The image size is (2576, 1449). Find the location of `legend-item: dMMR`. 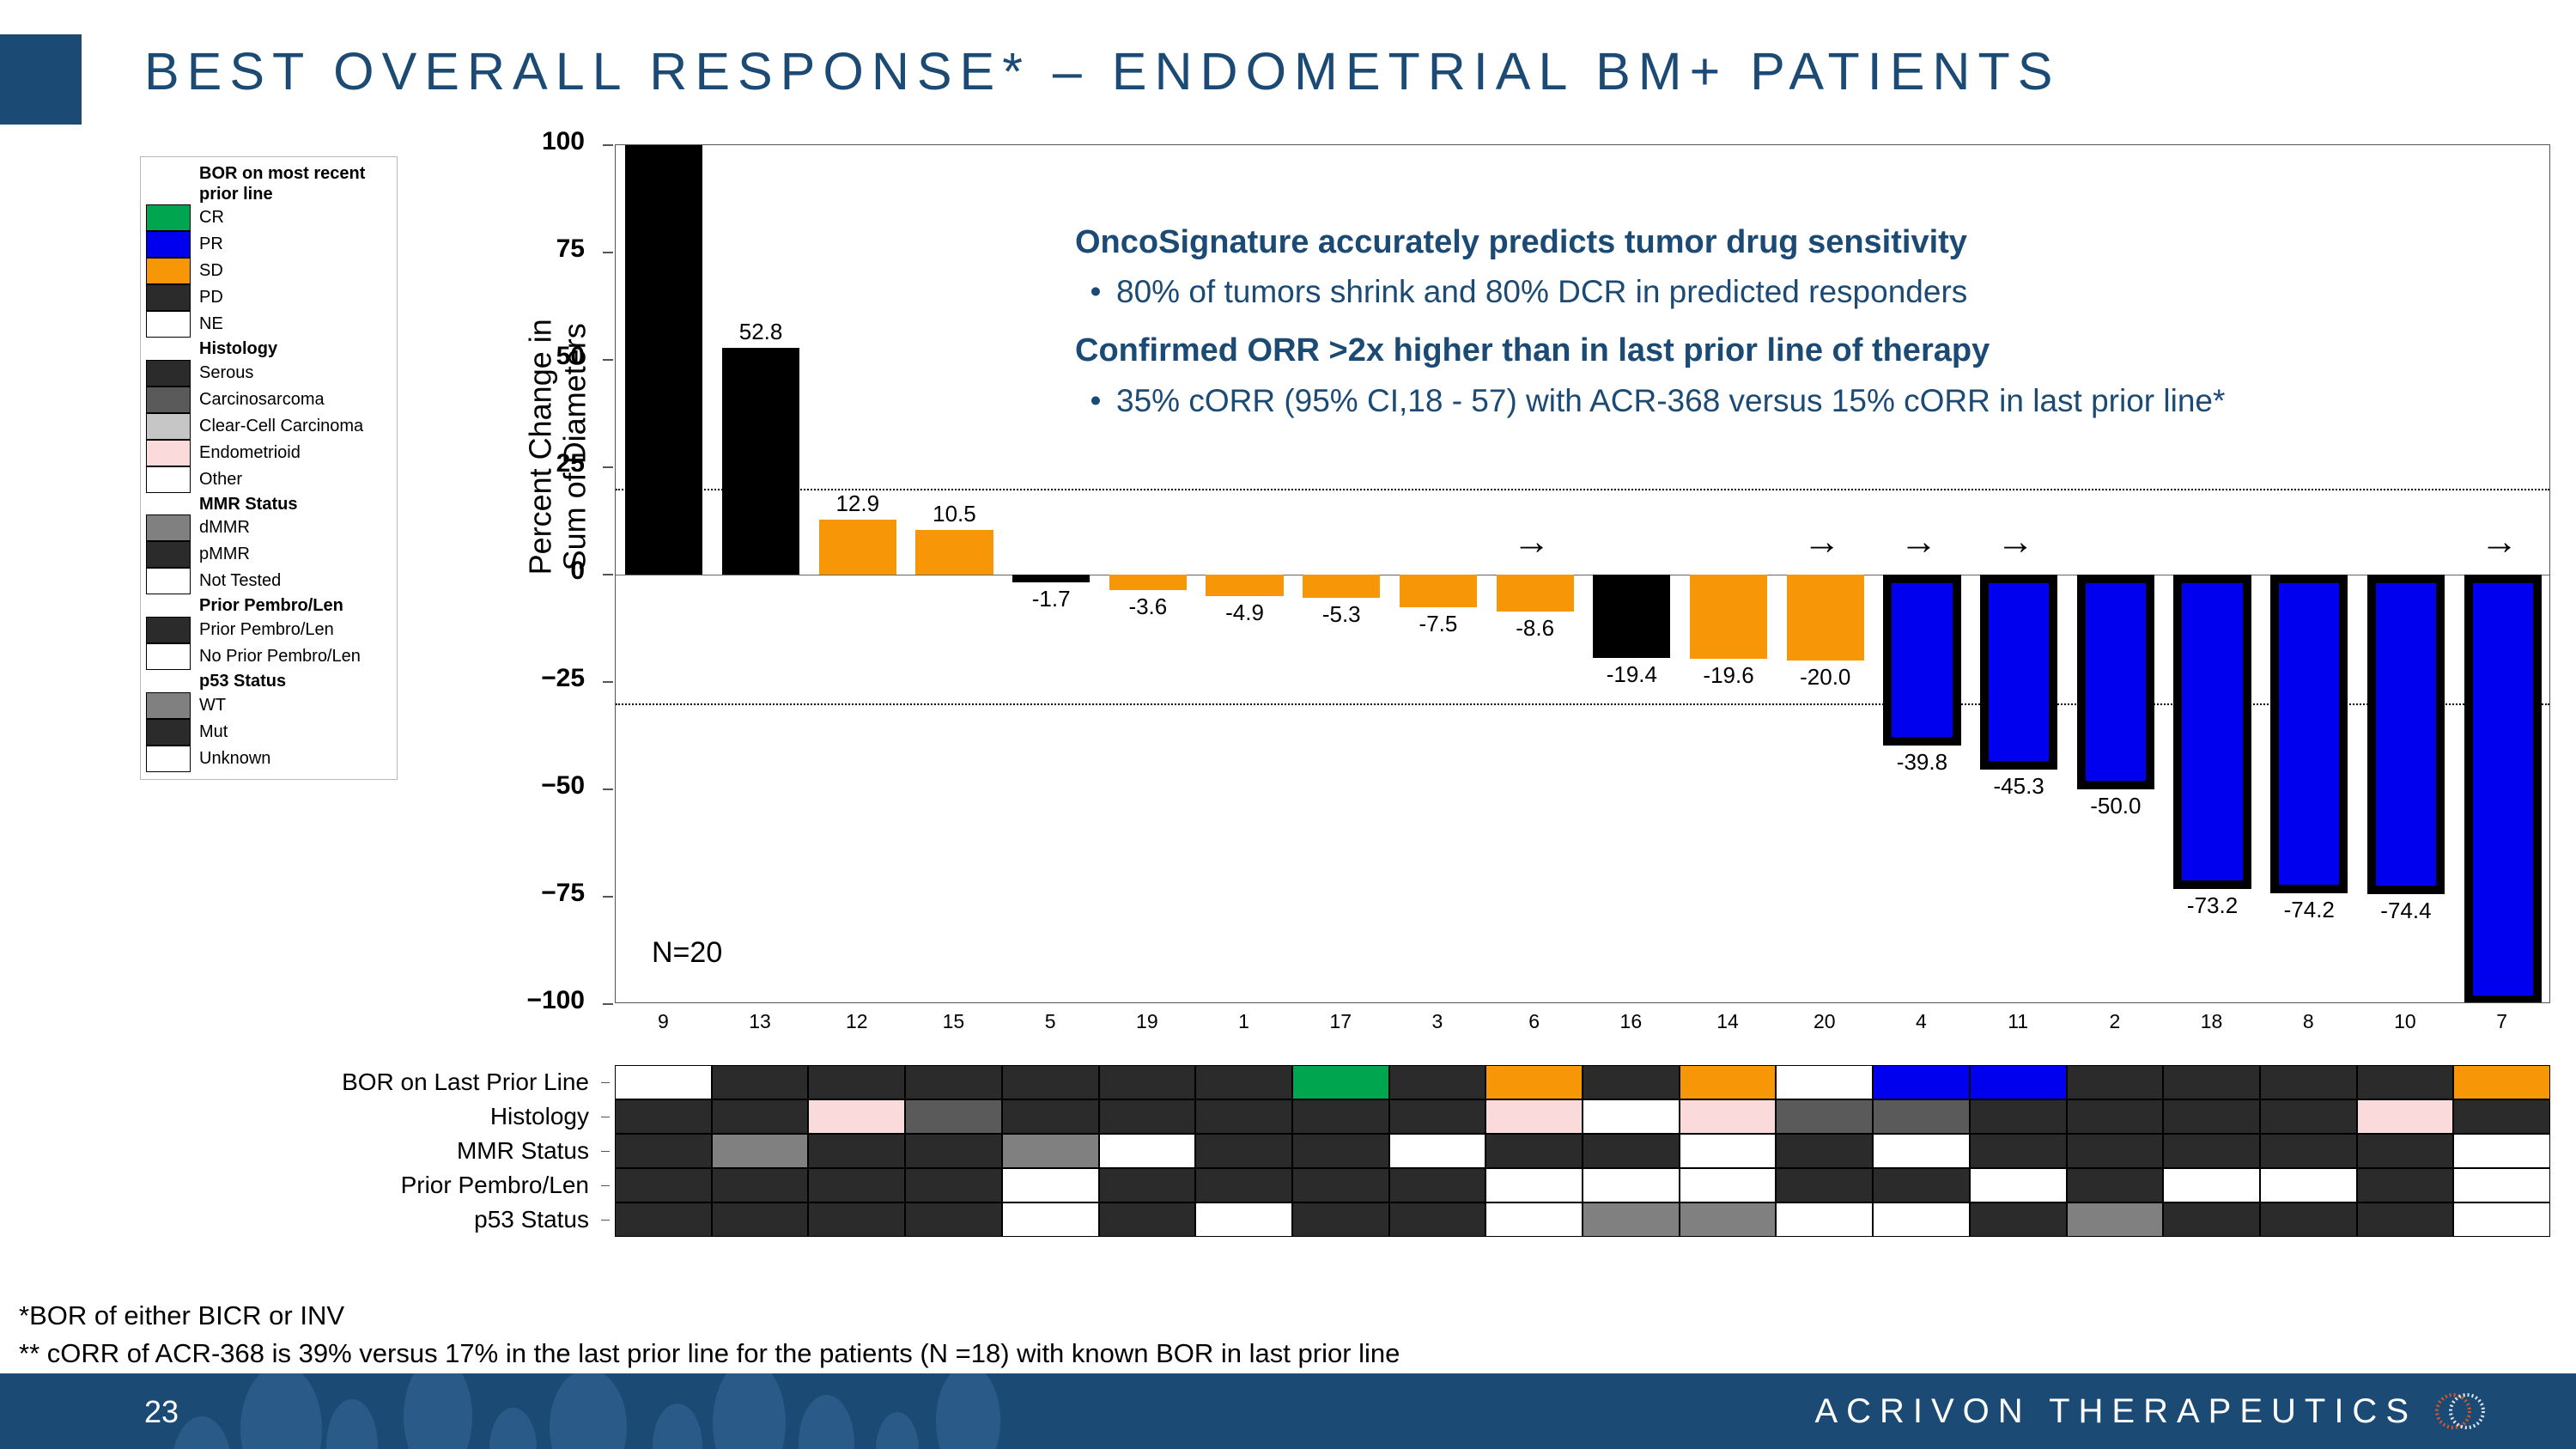

legend-item: dMMR is located at coordinates (269, 528).